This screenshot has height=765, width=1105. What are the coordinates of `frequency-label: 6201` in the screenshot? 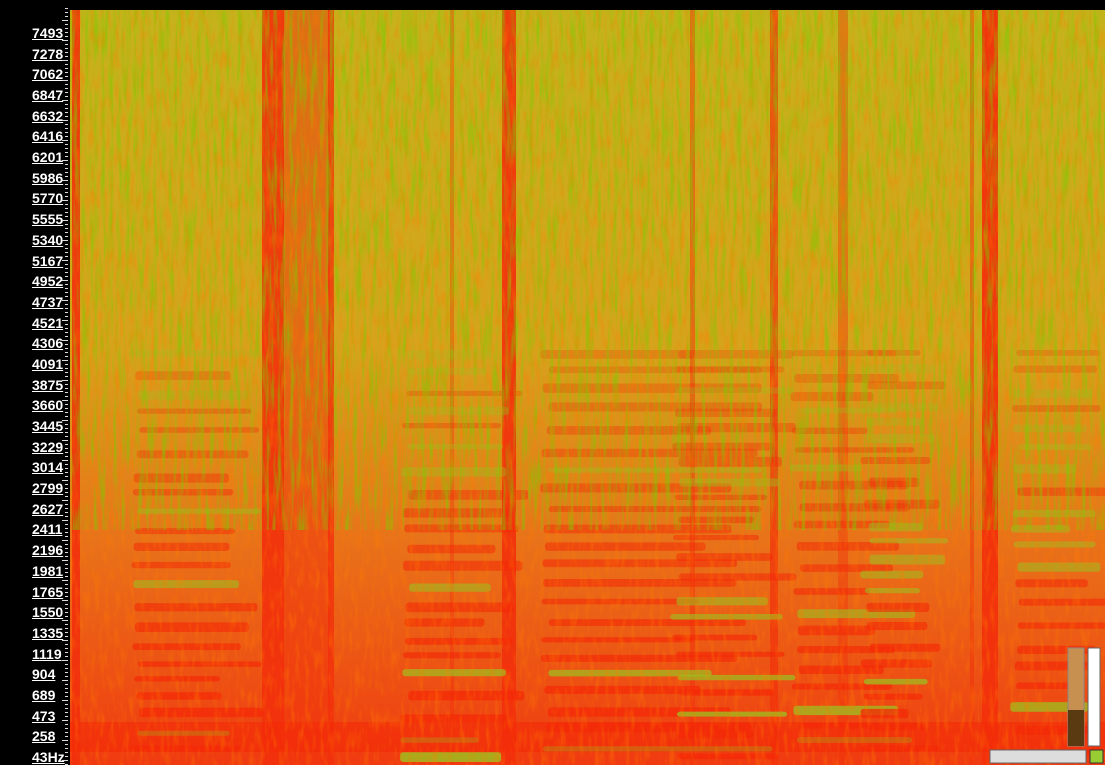 It's located at (48, 157).